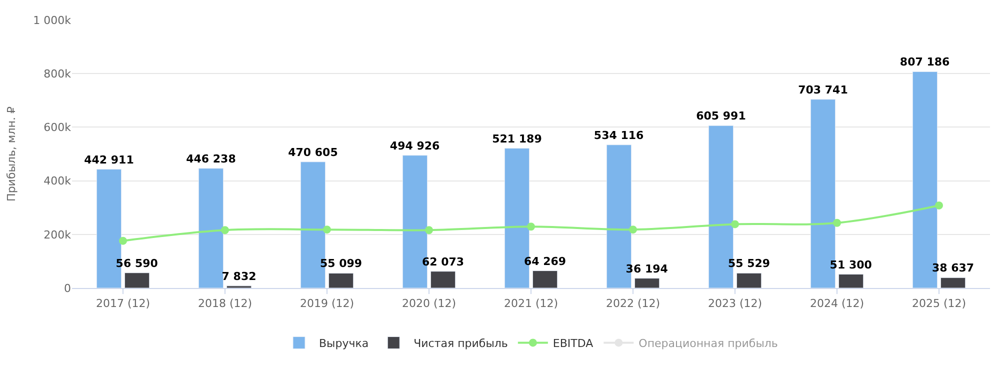  What do you see at coordinates (344, 343) in the screenshot?
I see `legend-label: Выручка` at bounding box center [344, 343].